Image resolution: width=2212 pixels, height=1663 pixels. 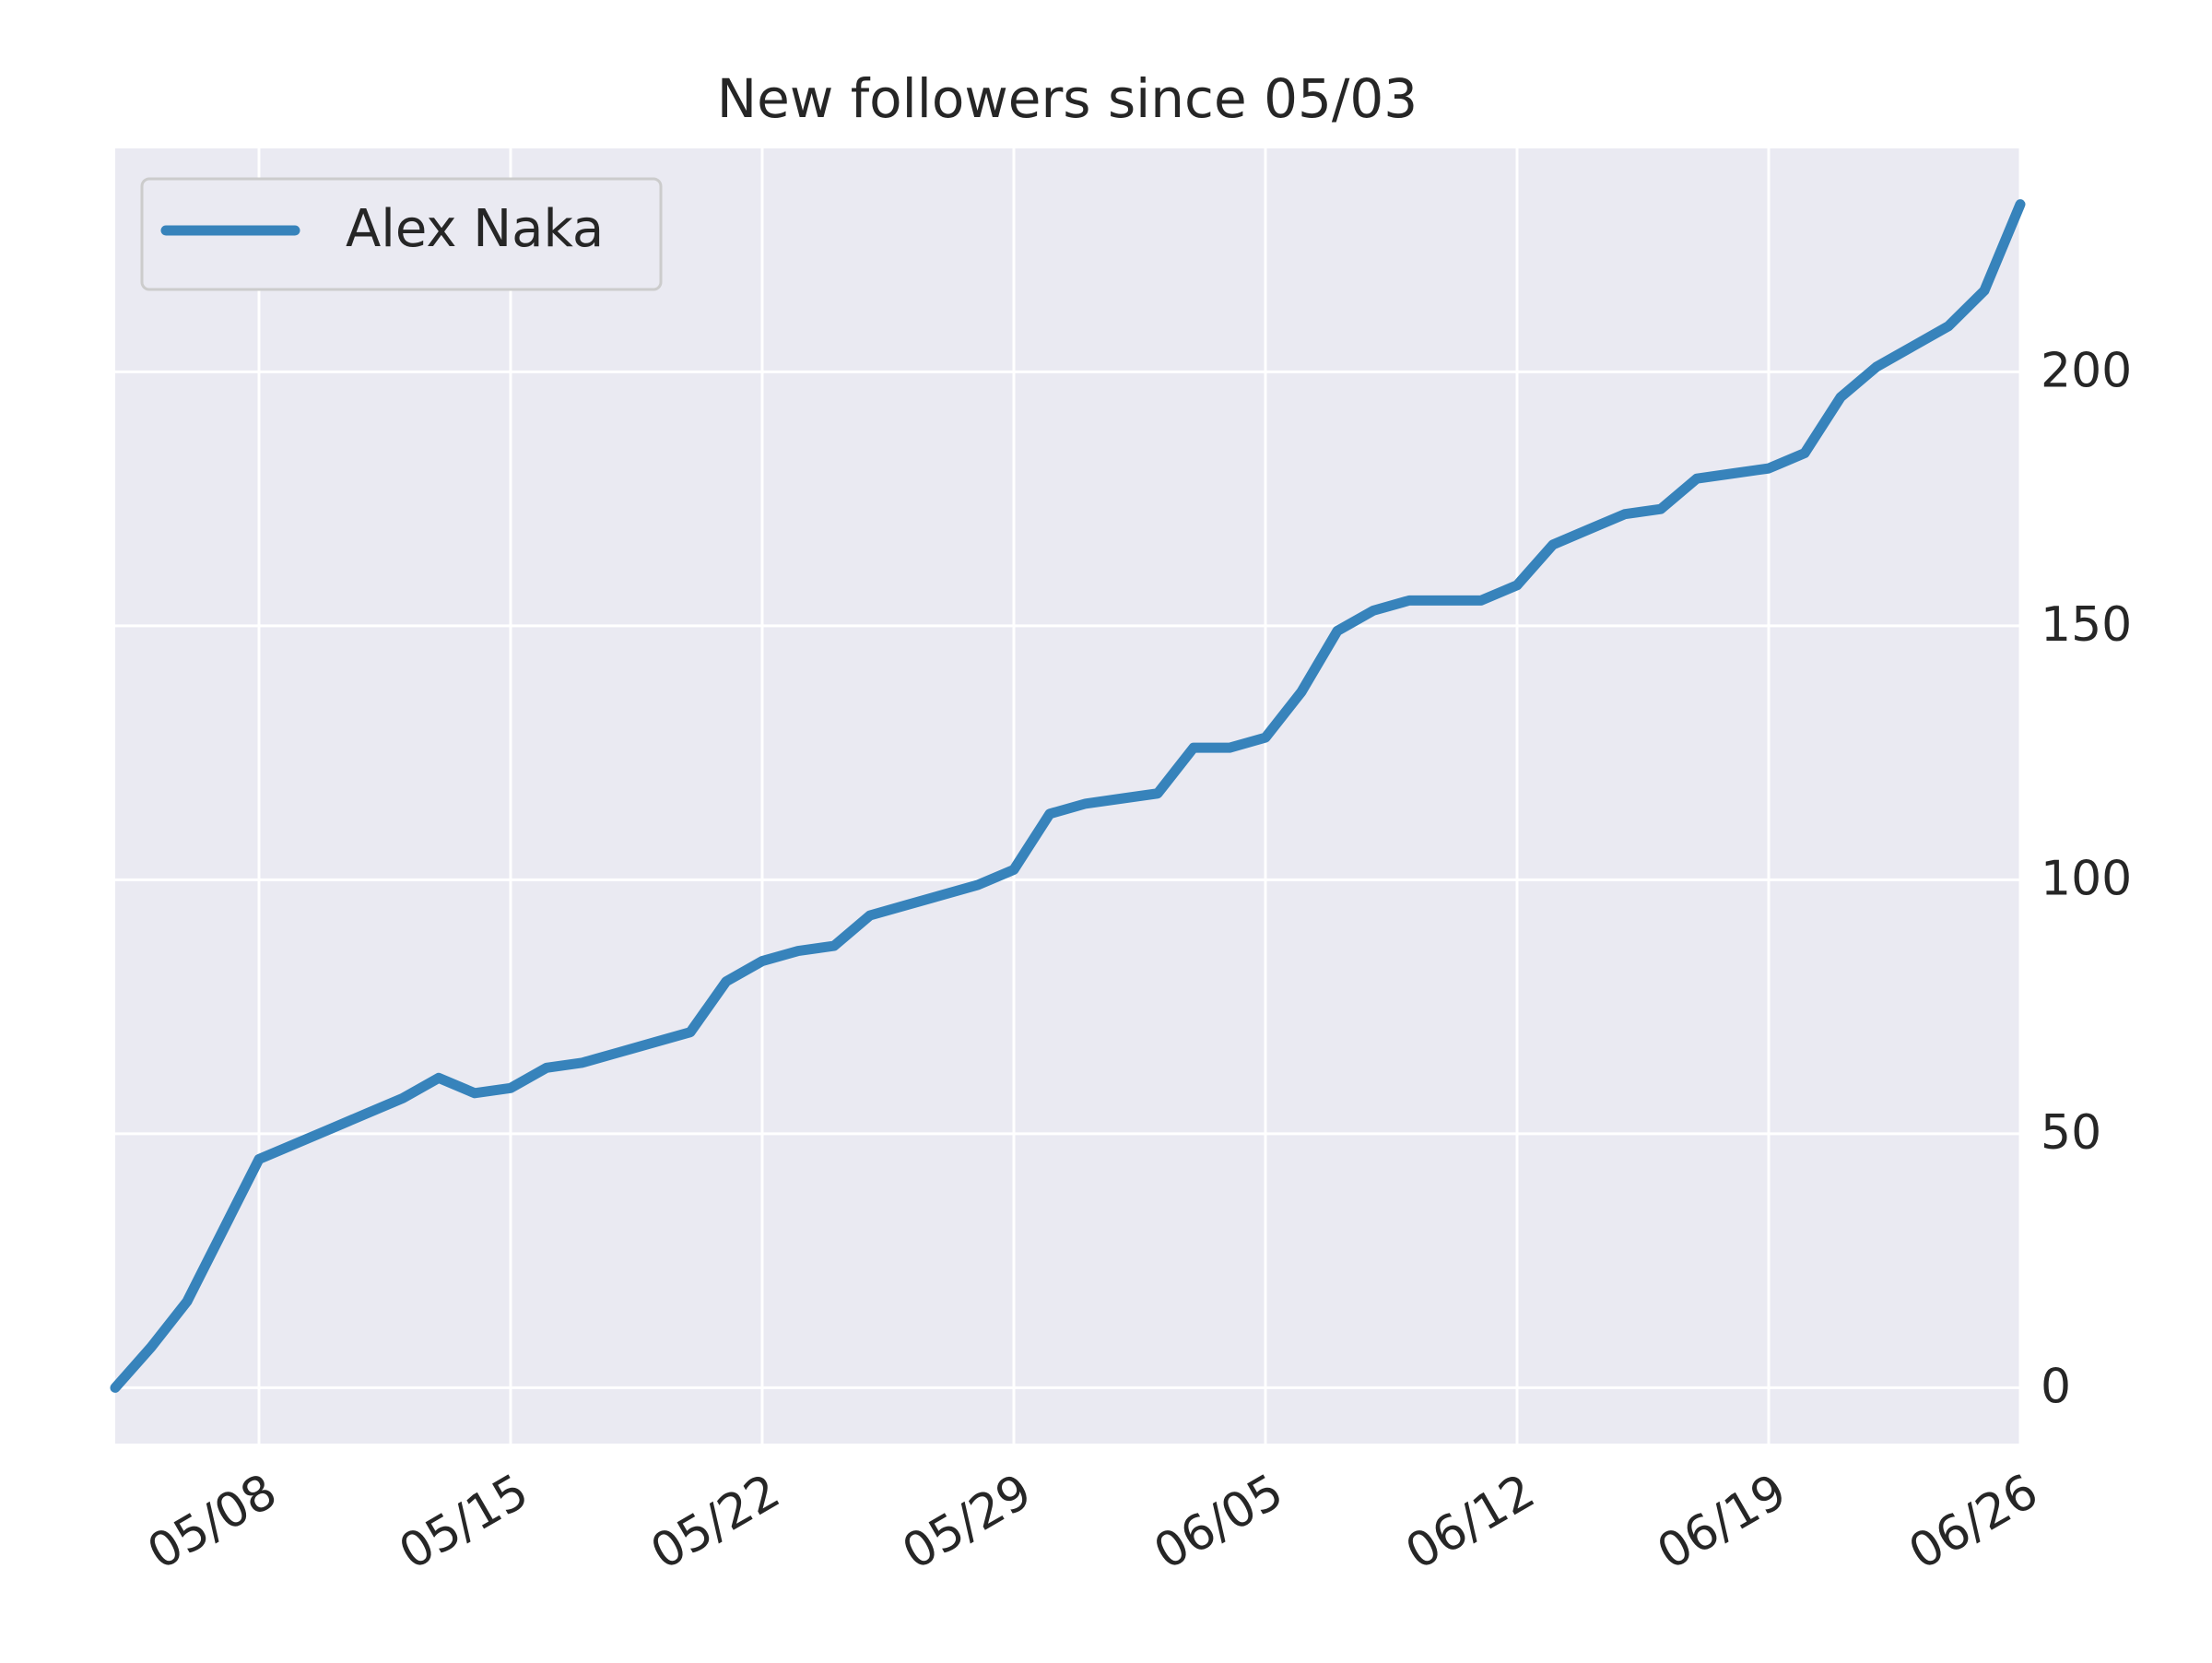 I want to click on x-tick-label: 05/08, so click(x=213, y=1522).